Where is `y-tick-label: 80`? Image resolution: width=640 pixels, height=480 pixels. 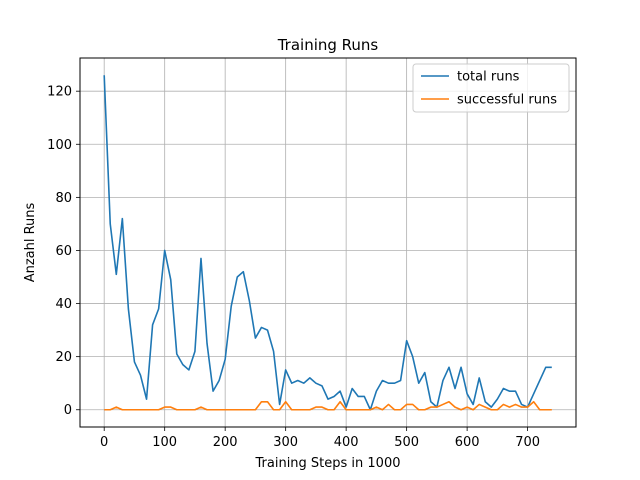 y-tick-label: 80 is located at coordinates (63, 198).